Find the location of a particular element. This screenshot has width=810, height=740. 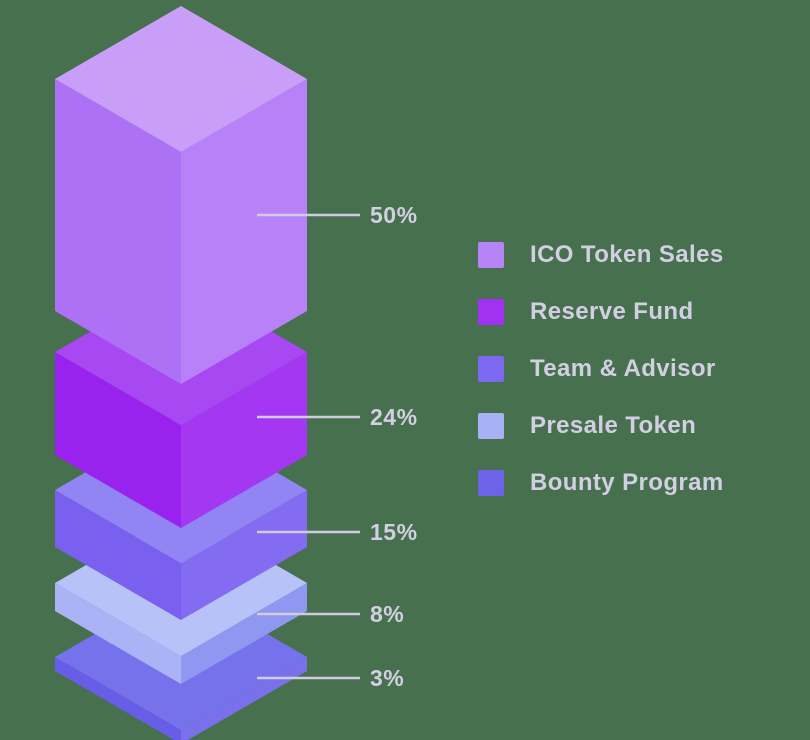

legend-swatch-reserve-fund is located at coordinates (491, 312).